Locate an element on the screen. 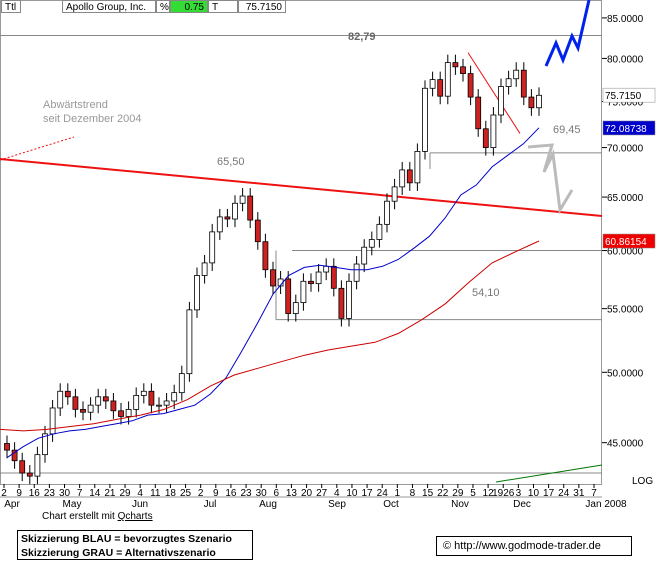 The width and height of the screenshot is (658, 568). x-day-label: 30 is located at coordinates (65, 493).